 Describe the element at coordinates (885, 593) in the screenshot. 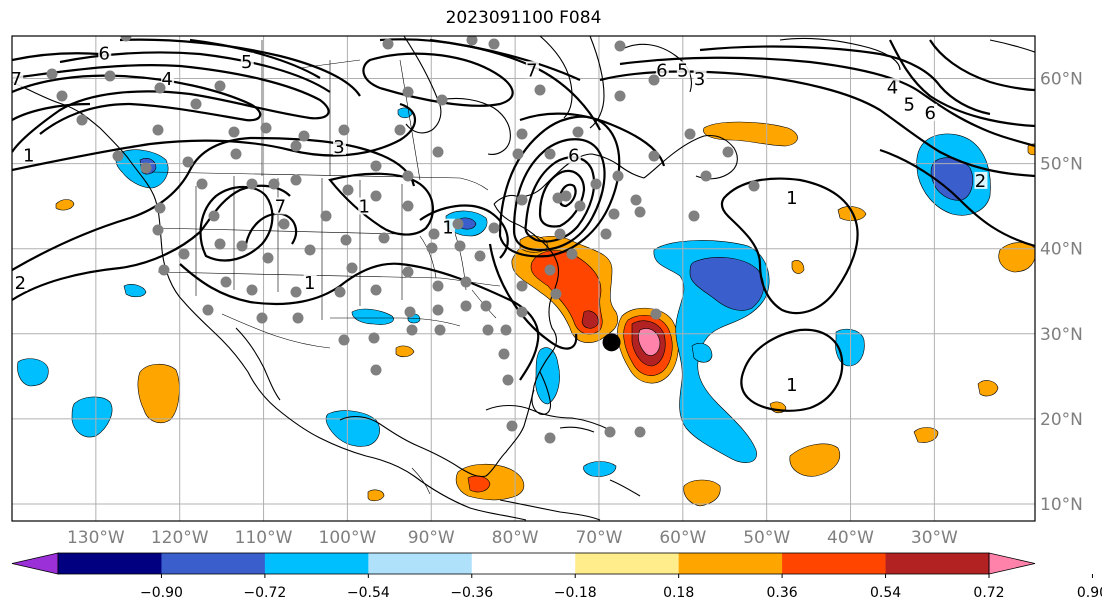

I see `colorbar-tick-label: 0.54` at that location.